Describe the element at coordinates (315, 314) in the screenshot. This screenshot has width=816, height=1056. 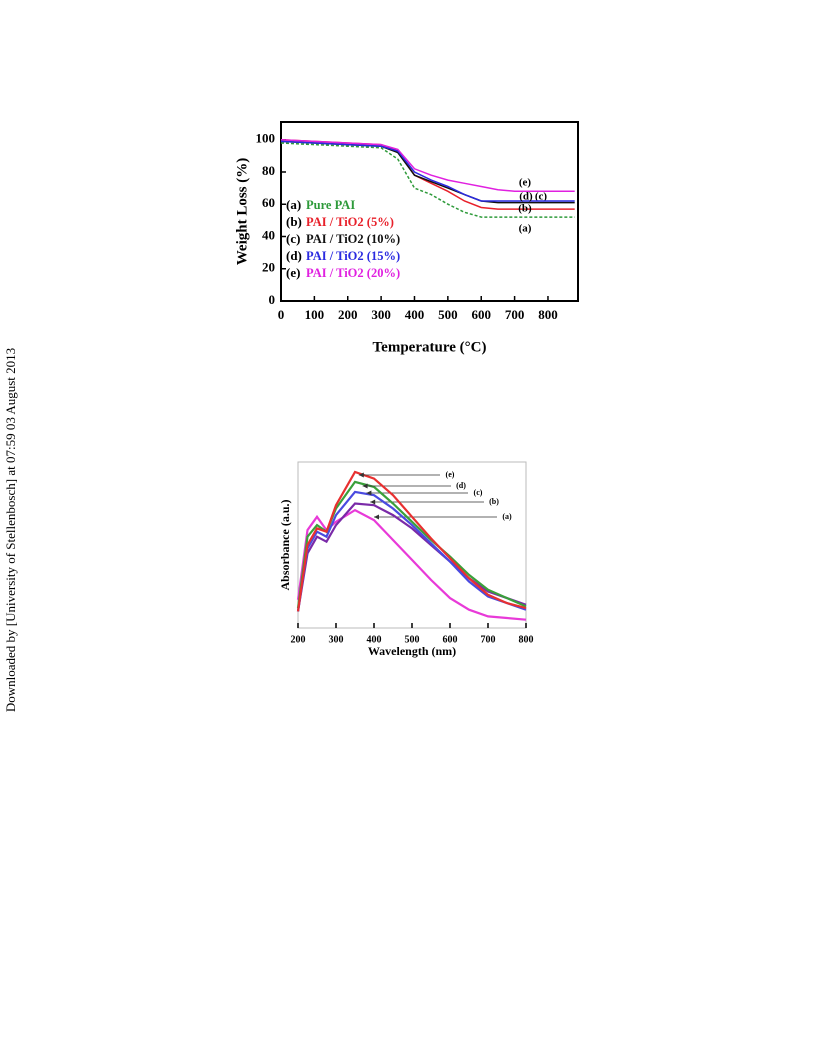
I see `x-tick-label: 100` at that location.